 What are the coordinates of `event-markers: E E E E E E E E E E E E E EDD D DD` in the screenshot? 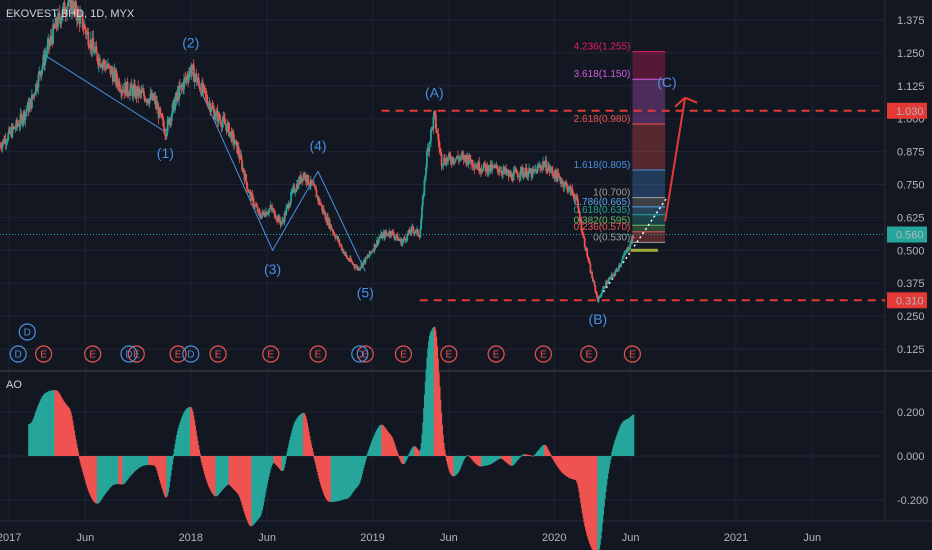 It's located at (325, 343).